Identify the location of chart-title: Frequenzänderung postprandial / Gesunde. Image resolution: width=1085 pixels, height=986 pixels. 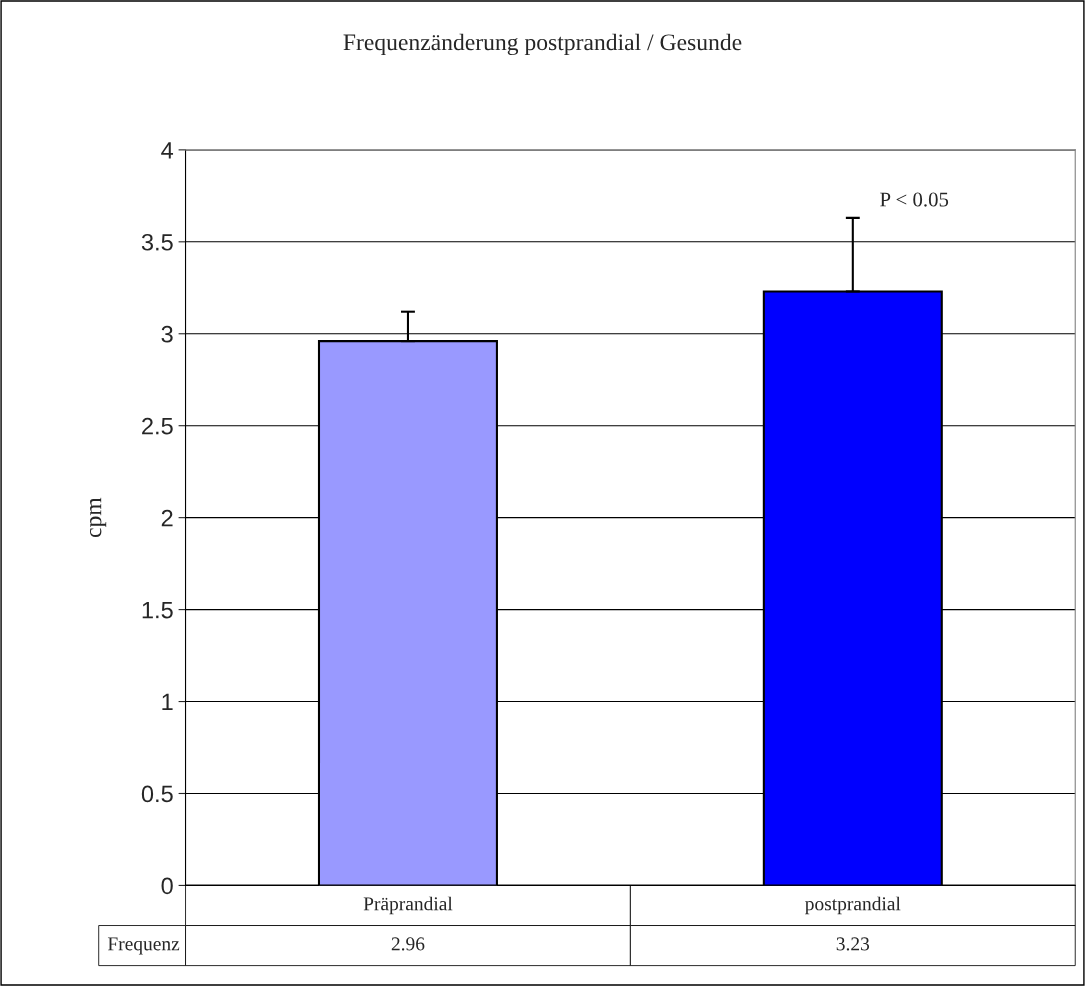
(542, 44).